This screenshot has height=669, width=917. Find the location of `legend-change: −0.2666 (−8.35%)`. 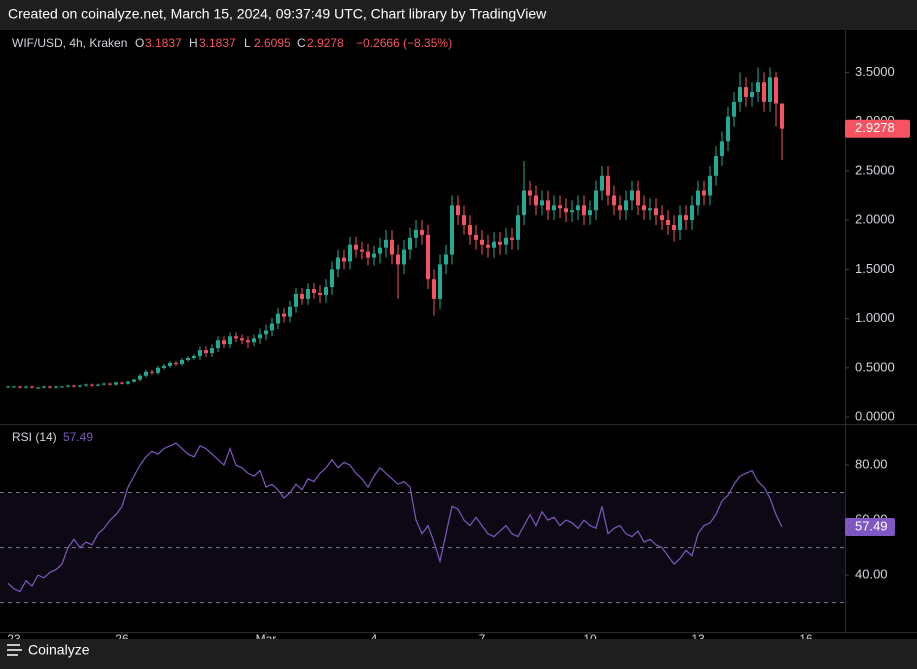

legend-change: −0.2666 (−8.35%) is located at coordinates (404, 43).